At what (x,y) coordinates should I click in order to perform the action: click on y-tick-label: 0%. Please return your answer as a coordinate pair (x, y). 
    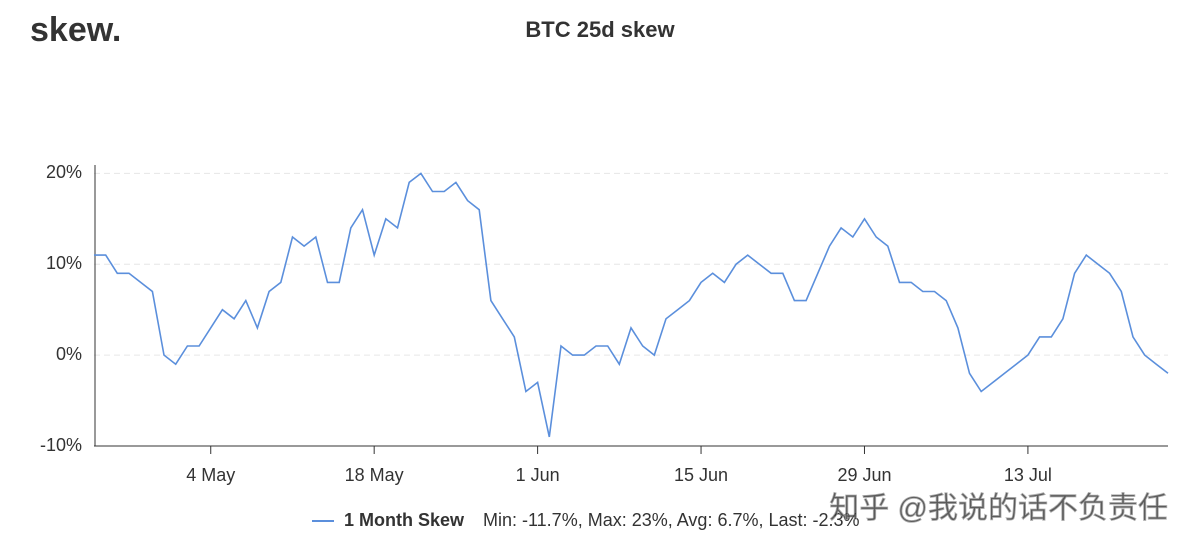
    Looking at the image, I should click on (69, 354).